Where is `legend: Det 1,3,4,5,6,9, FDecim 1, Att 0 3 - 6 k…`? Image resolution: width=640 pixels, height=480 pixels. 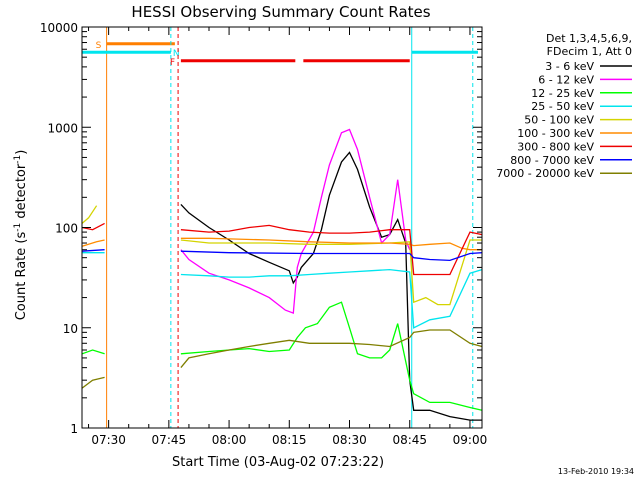 legend: Det 1,3,4,5,6,9, FDecim 1, Att 0 3 - 6 k… is located at coordinates (564, 106).